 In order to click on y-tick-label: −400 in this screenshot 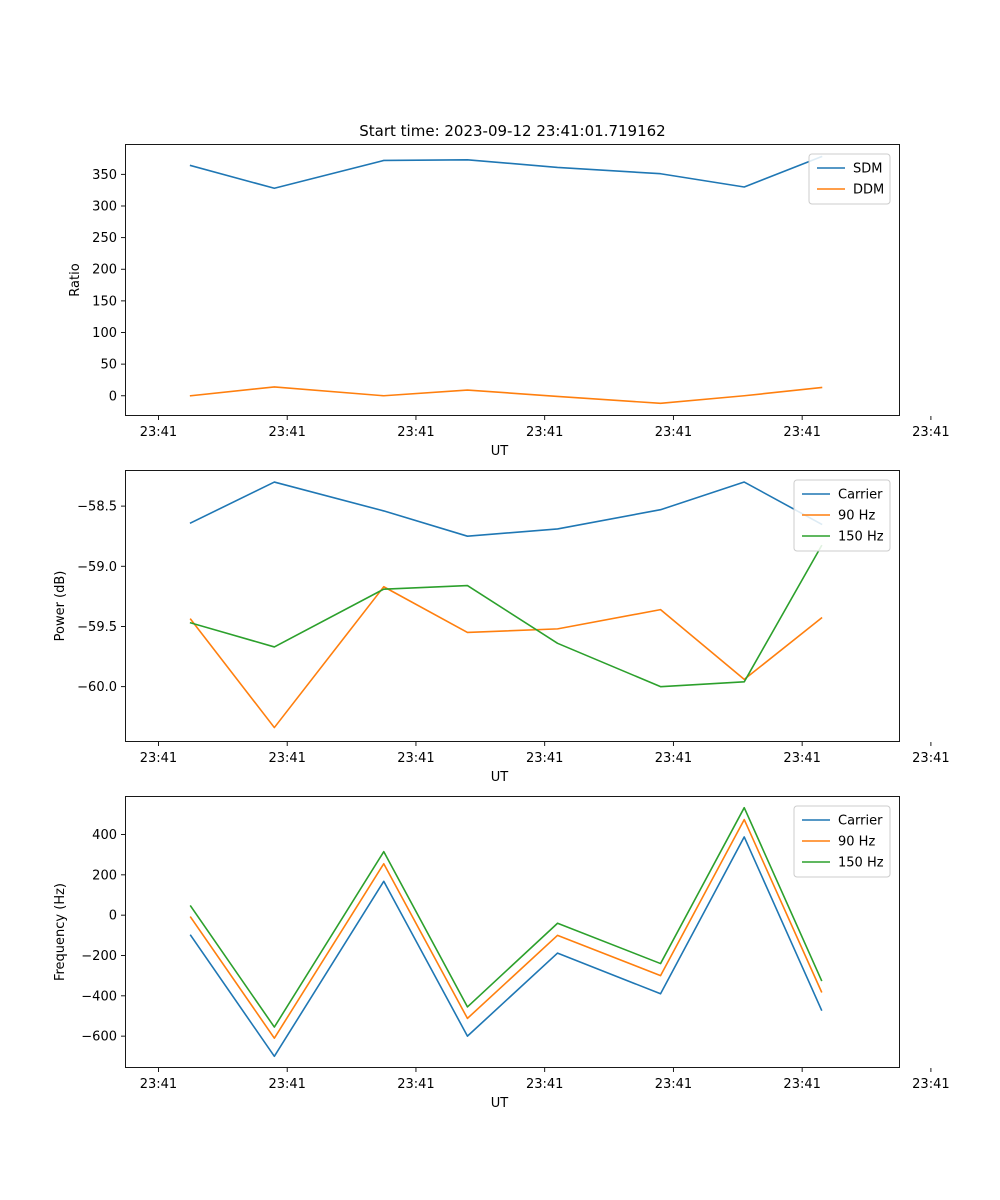, I will do `click(99, 996)`.